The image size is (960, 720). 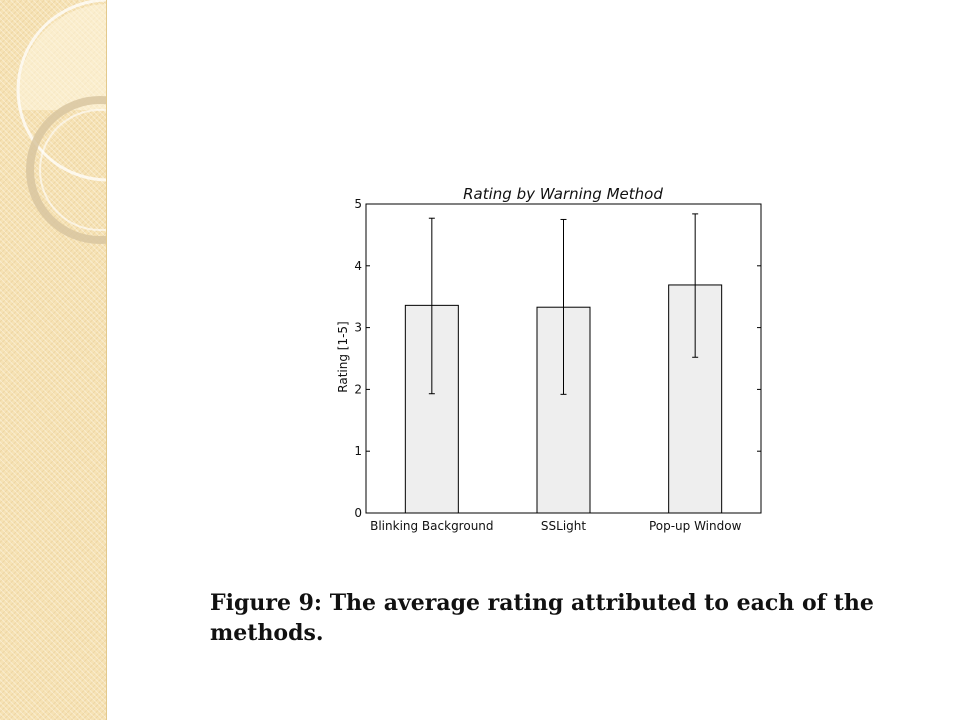 I want to click on y-tick-label: 4, so click(x=358, y=266).